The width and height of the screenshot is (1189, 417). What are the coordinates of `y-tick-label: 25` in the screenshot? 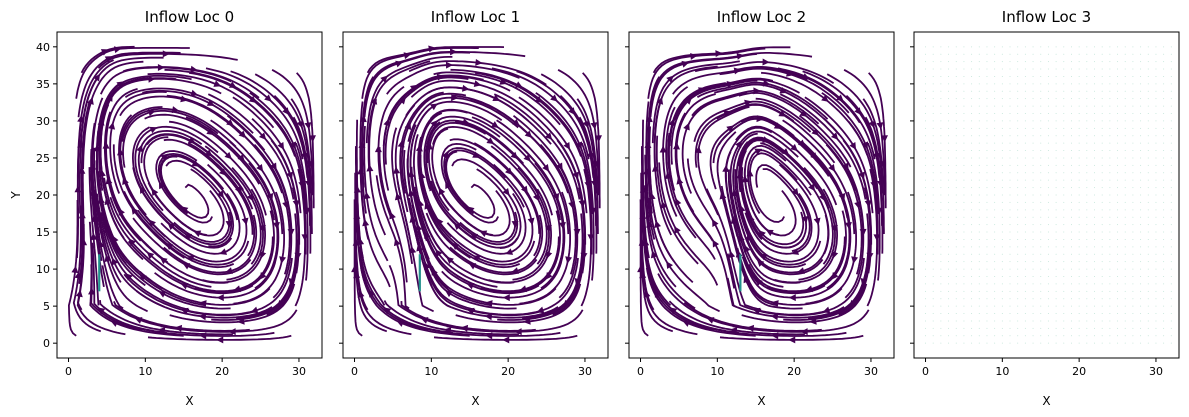 It's located at (43, 158).